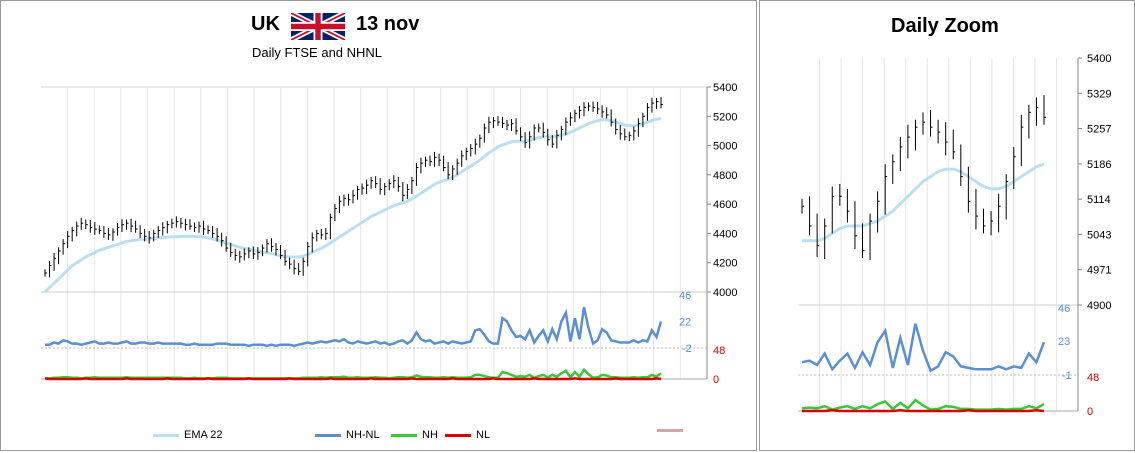 Image resolution: width=1135 pixels, height=453 pixels. I want to click on main-price-tick-label: 5000, so click(725, 147).